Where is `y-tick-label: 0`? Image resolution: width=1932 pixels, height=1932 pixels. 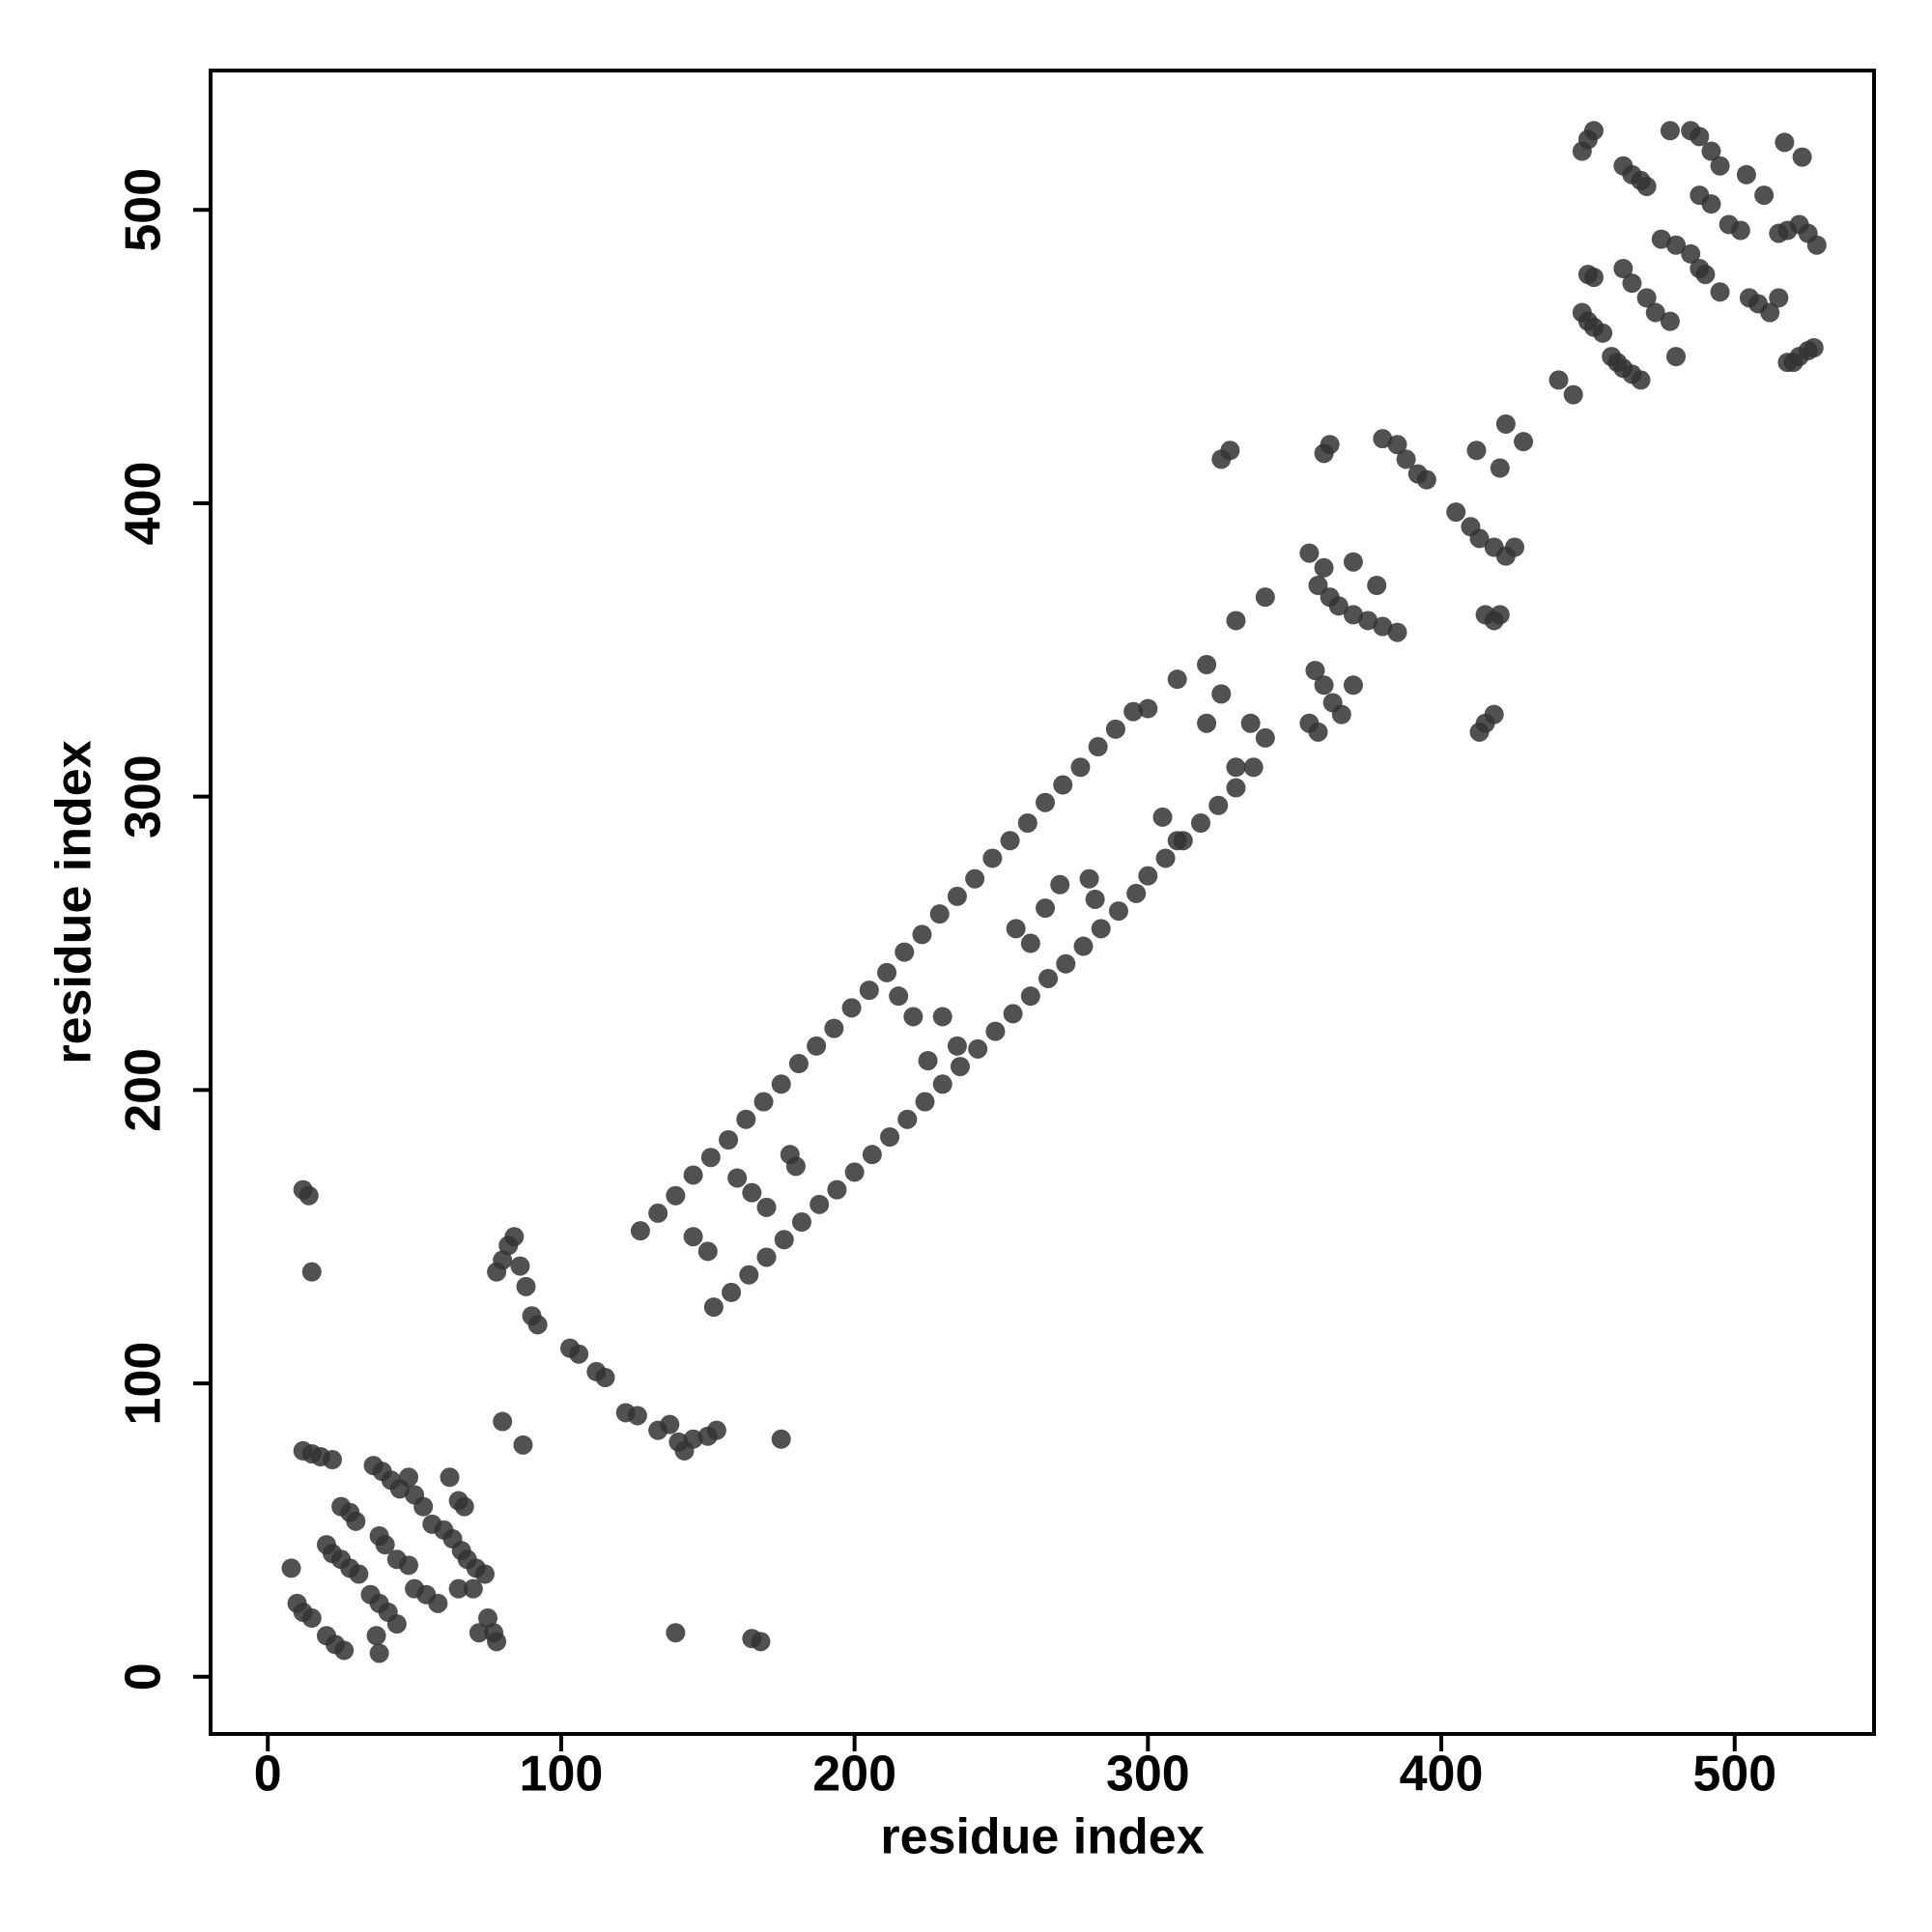
y-tick-label: 0 is located at coordinates (144, 1676).